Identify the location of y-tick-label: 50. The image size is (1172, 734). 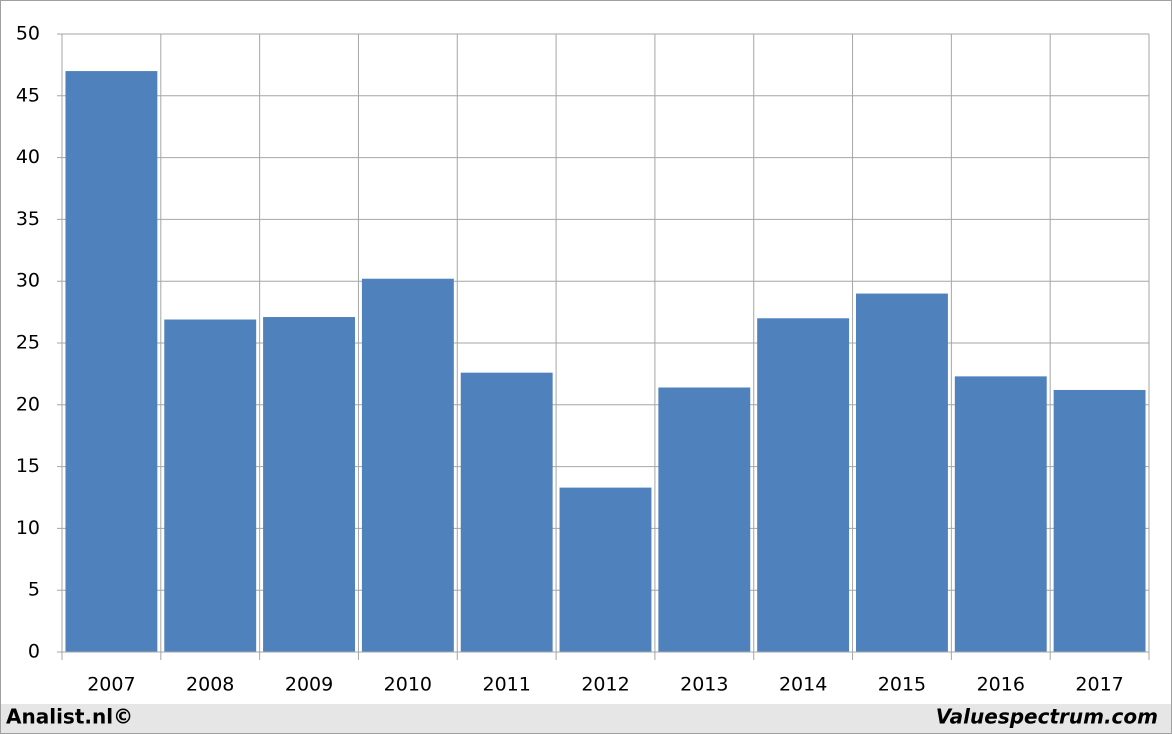
(28, 34).